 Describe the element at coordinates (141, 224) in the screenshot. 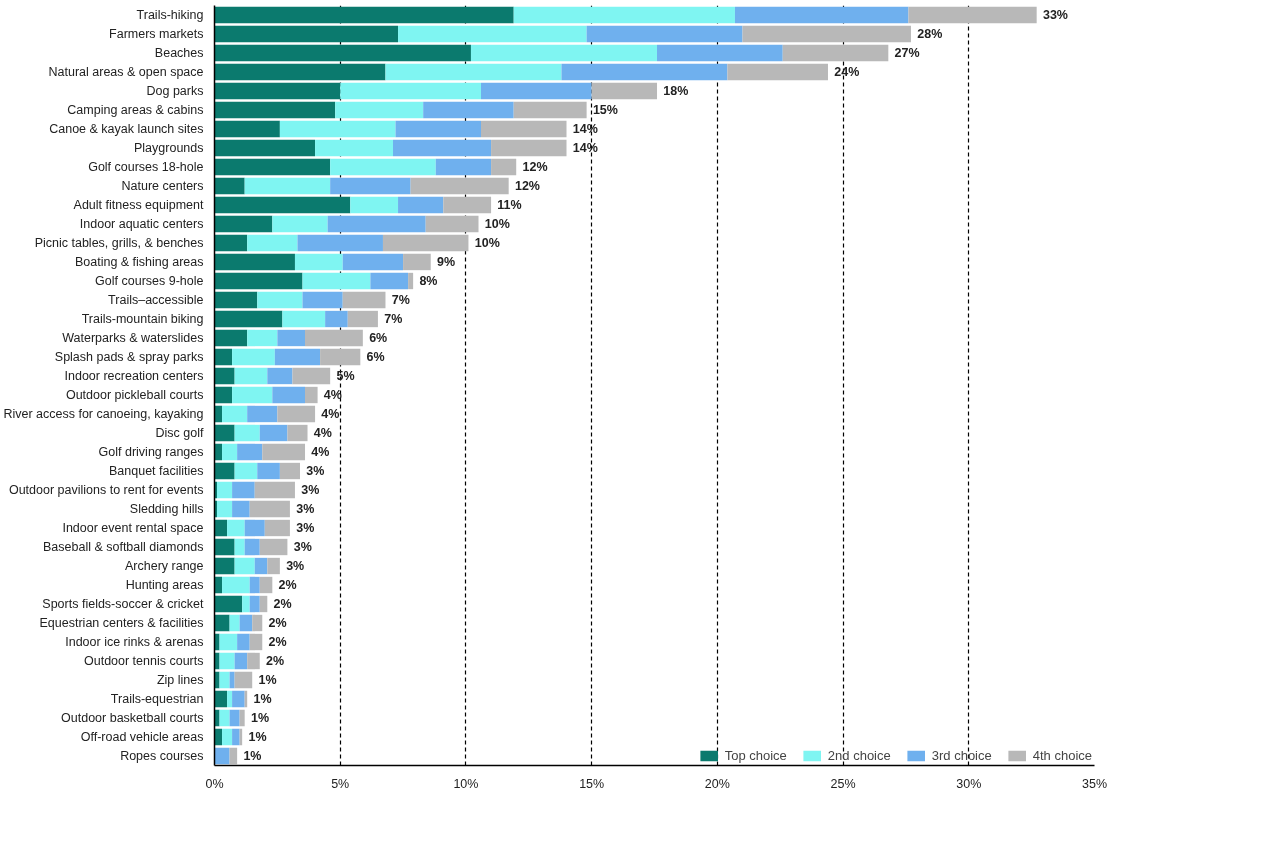

I see `y-tick-label: Indoor aquatic centers` at that location.